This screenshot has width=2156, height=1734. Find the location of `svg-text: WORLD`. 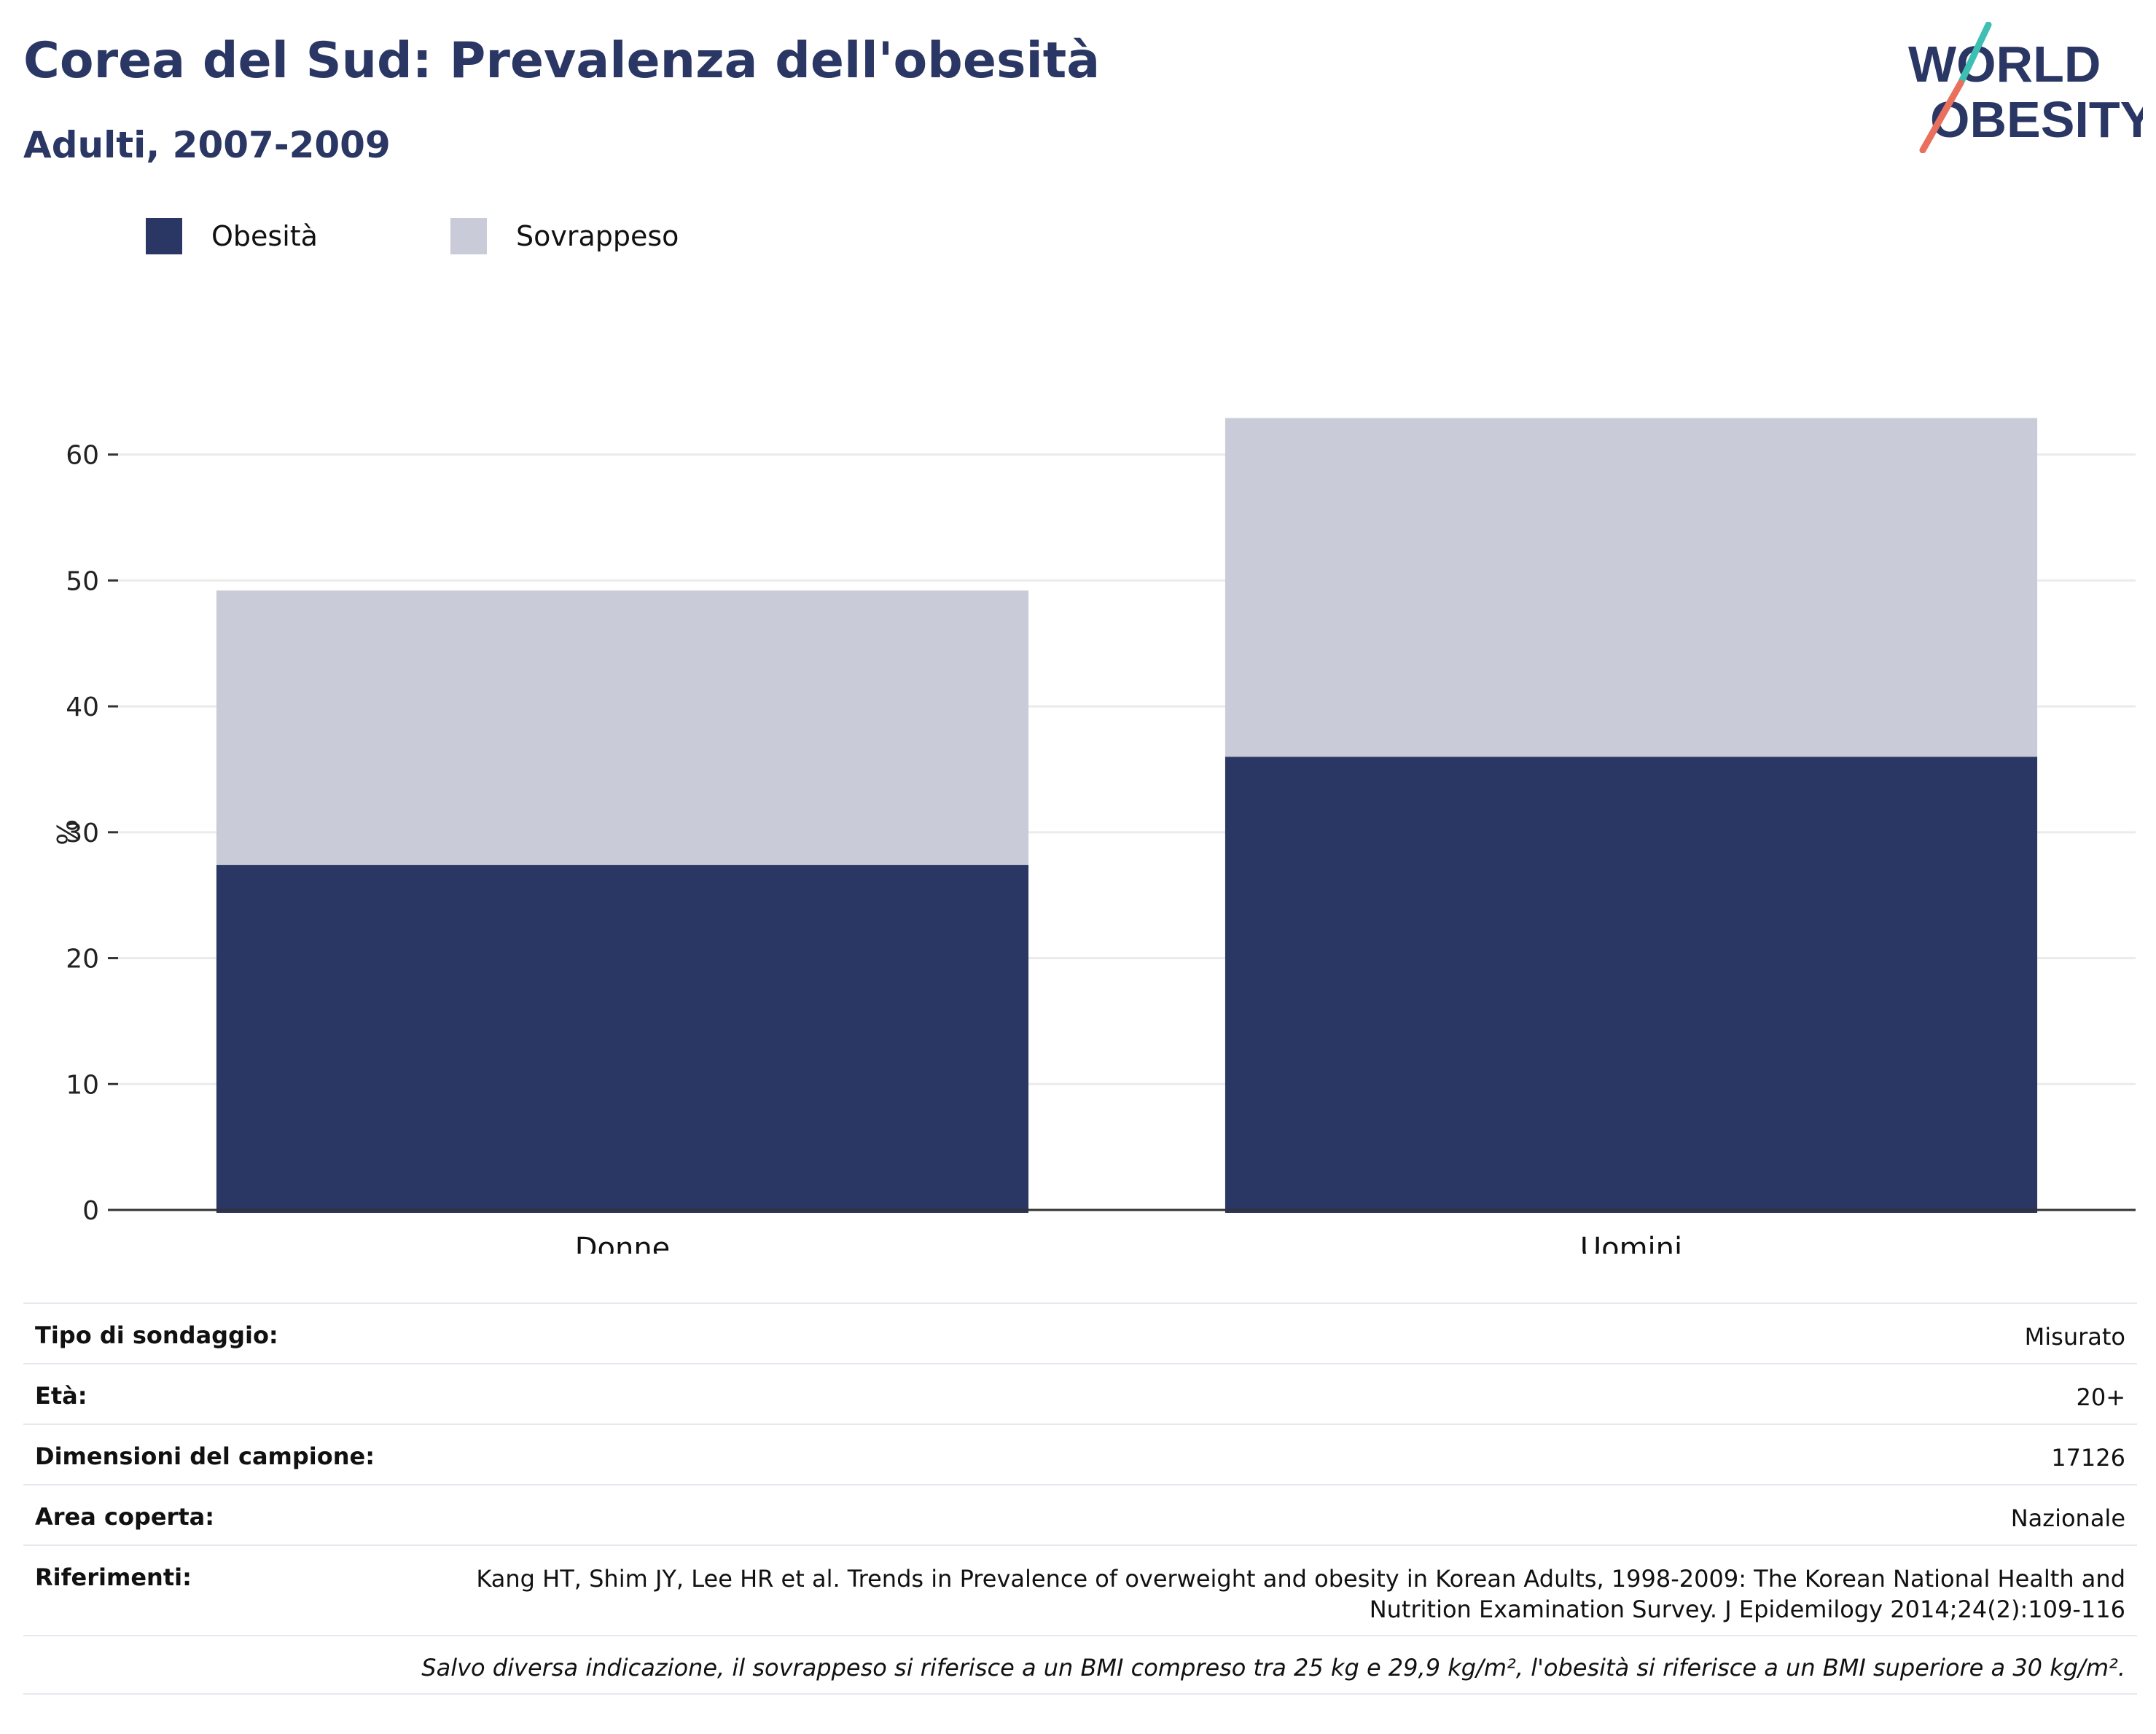

svg-text: WORLD is located at coordinates (2004, 64).